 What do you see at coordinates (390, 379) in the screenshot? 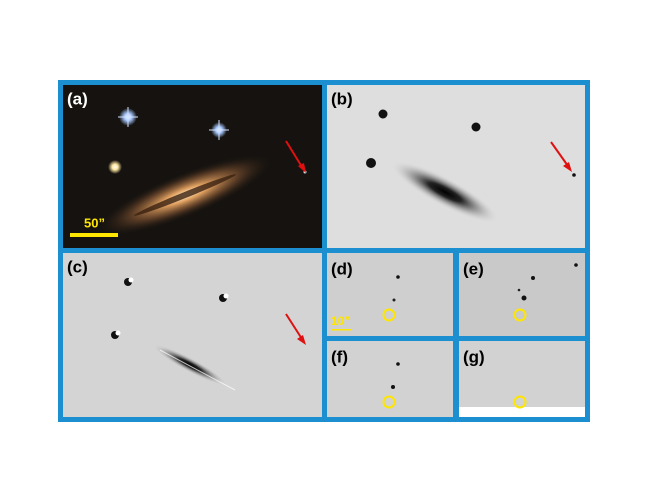
I see `panel-f: (f)` at bounding box center [390, 379].